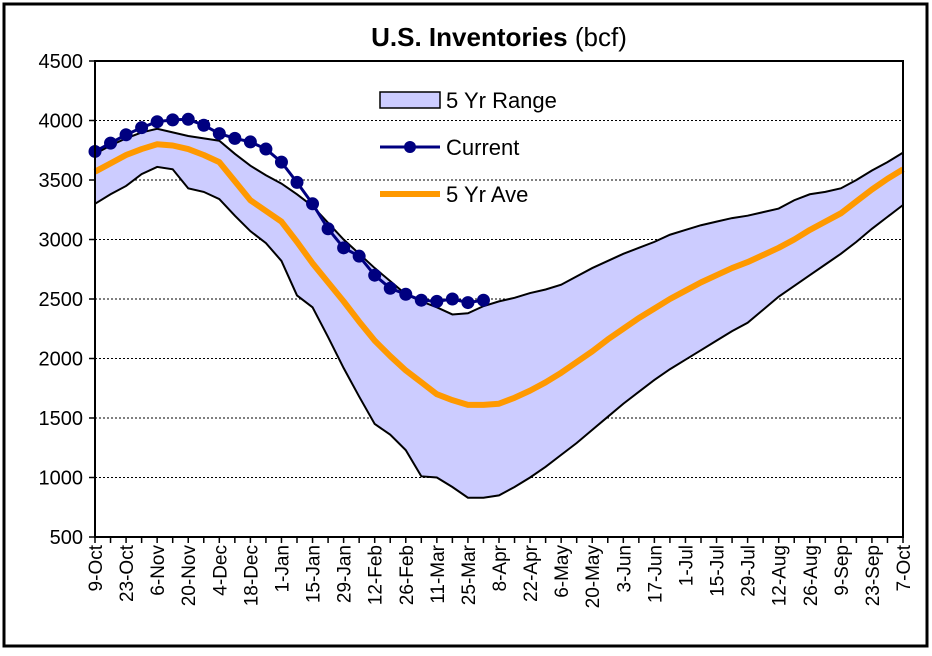  Describe the element at coordinates (686, 565) in the screenshot. I see `x-tick-label: 1-Jul` at that location.